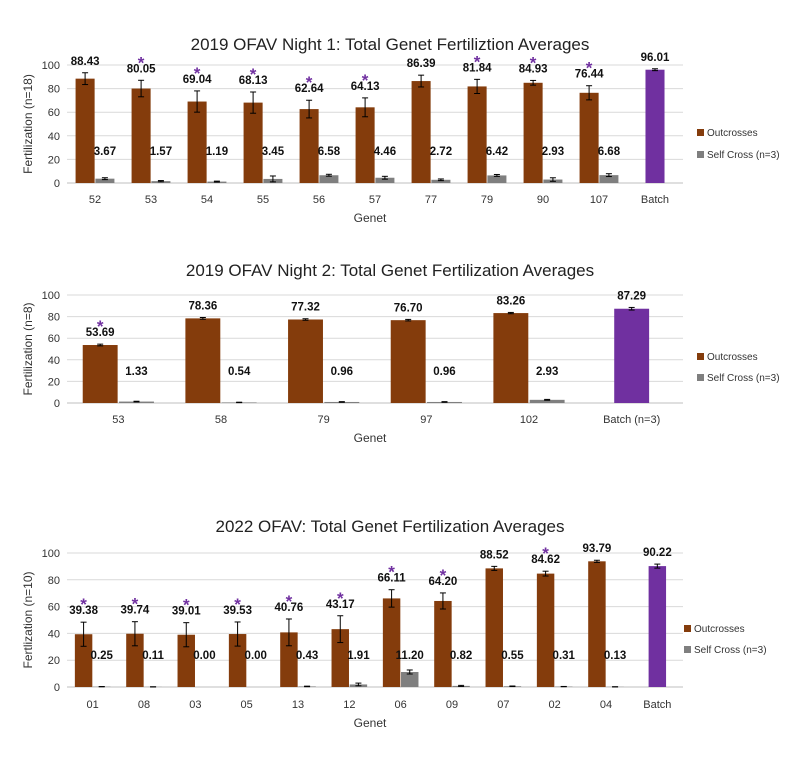 The width and height of the screenshot is (794, 774). I want to click on data-label: 0.25, so click(102, 656).